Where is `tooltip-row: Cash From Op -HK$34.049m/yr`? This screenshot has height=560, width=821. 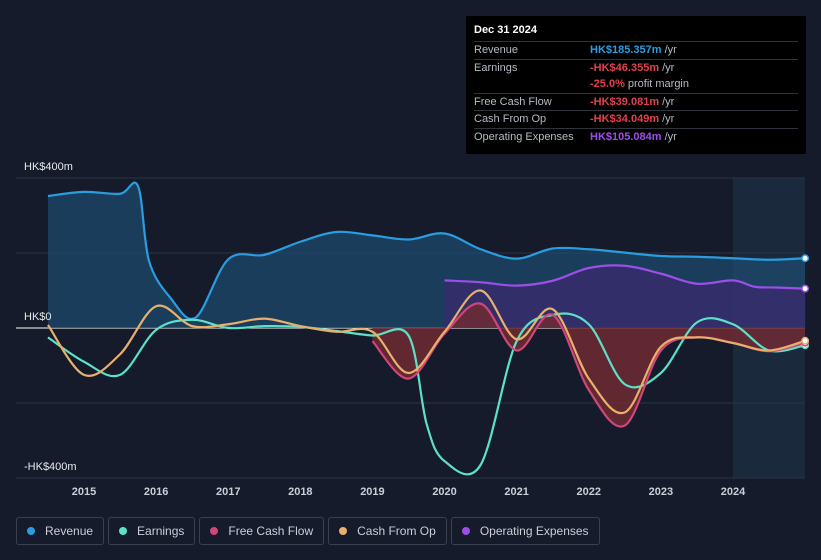 tooltip-row: Cash From Op -HK$34.049m/yr is located at coordinates (636, 119).